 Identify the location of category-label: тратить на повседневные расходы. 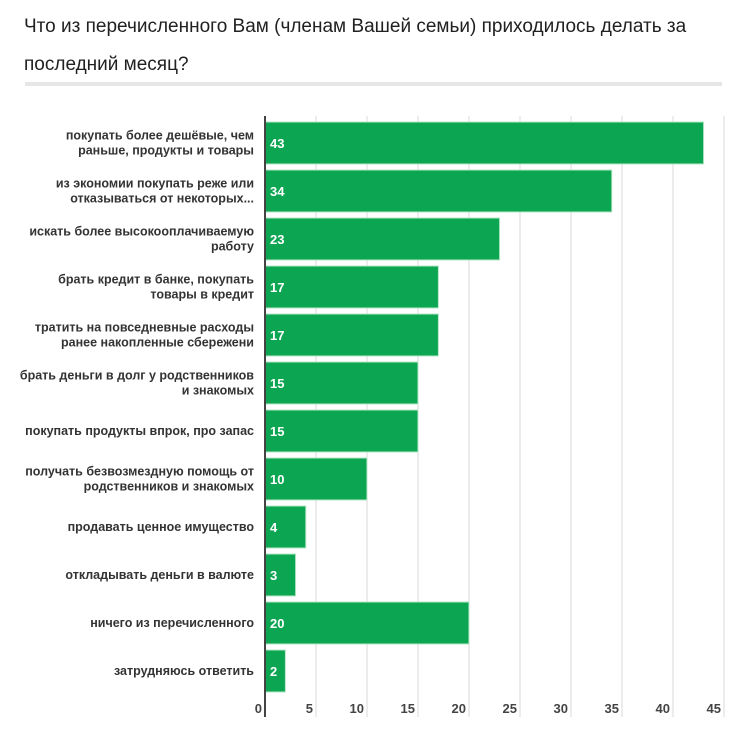
(144, 328).